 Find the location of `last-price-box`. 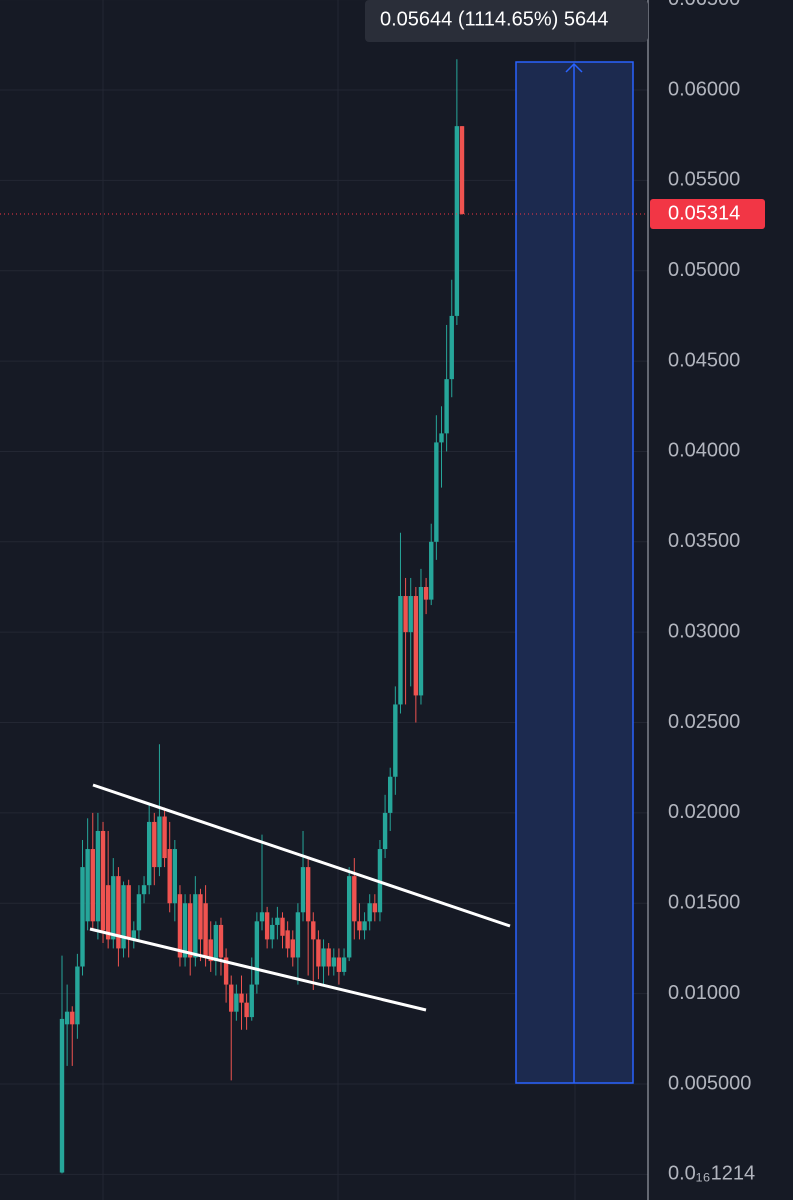

last-price-box is located at coordinates (707, 213).